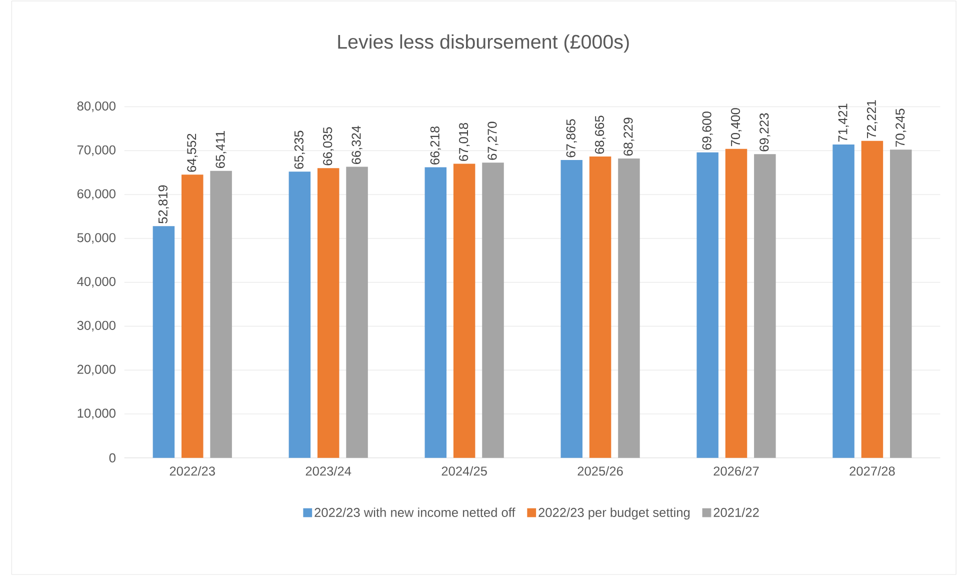  I want to click on data-label: 66,218, so click(435, 145).